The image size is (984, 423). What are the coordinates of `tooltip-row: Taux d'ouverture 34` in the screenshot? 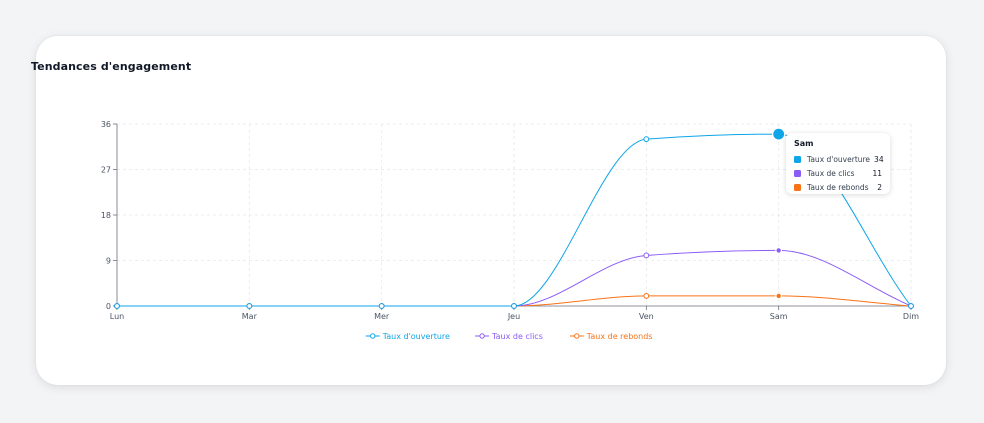 It's located at (839, 159).